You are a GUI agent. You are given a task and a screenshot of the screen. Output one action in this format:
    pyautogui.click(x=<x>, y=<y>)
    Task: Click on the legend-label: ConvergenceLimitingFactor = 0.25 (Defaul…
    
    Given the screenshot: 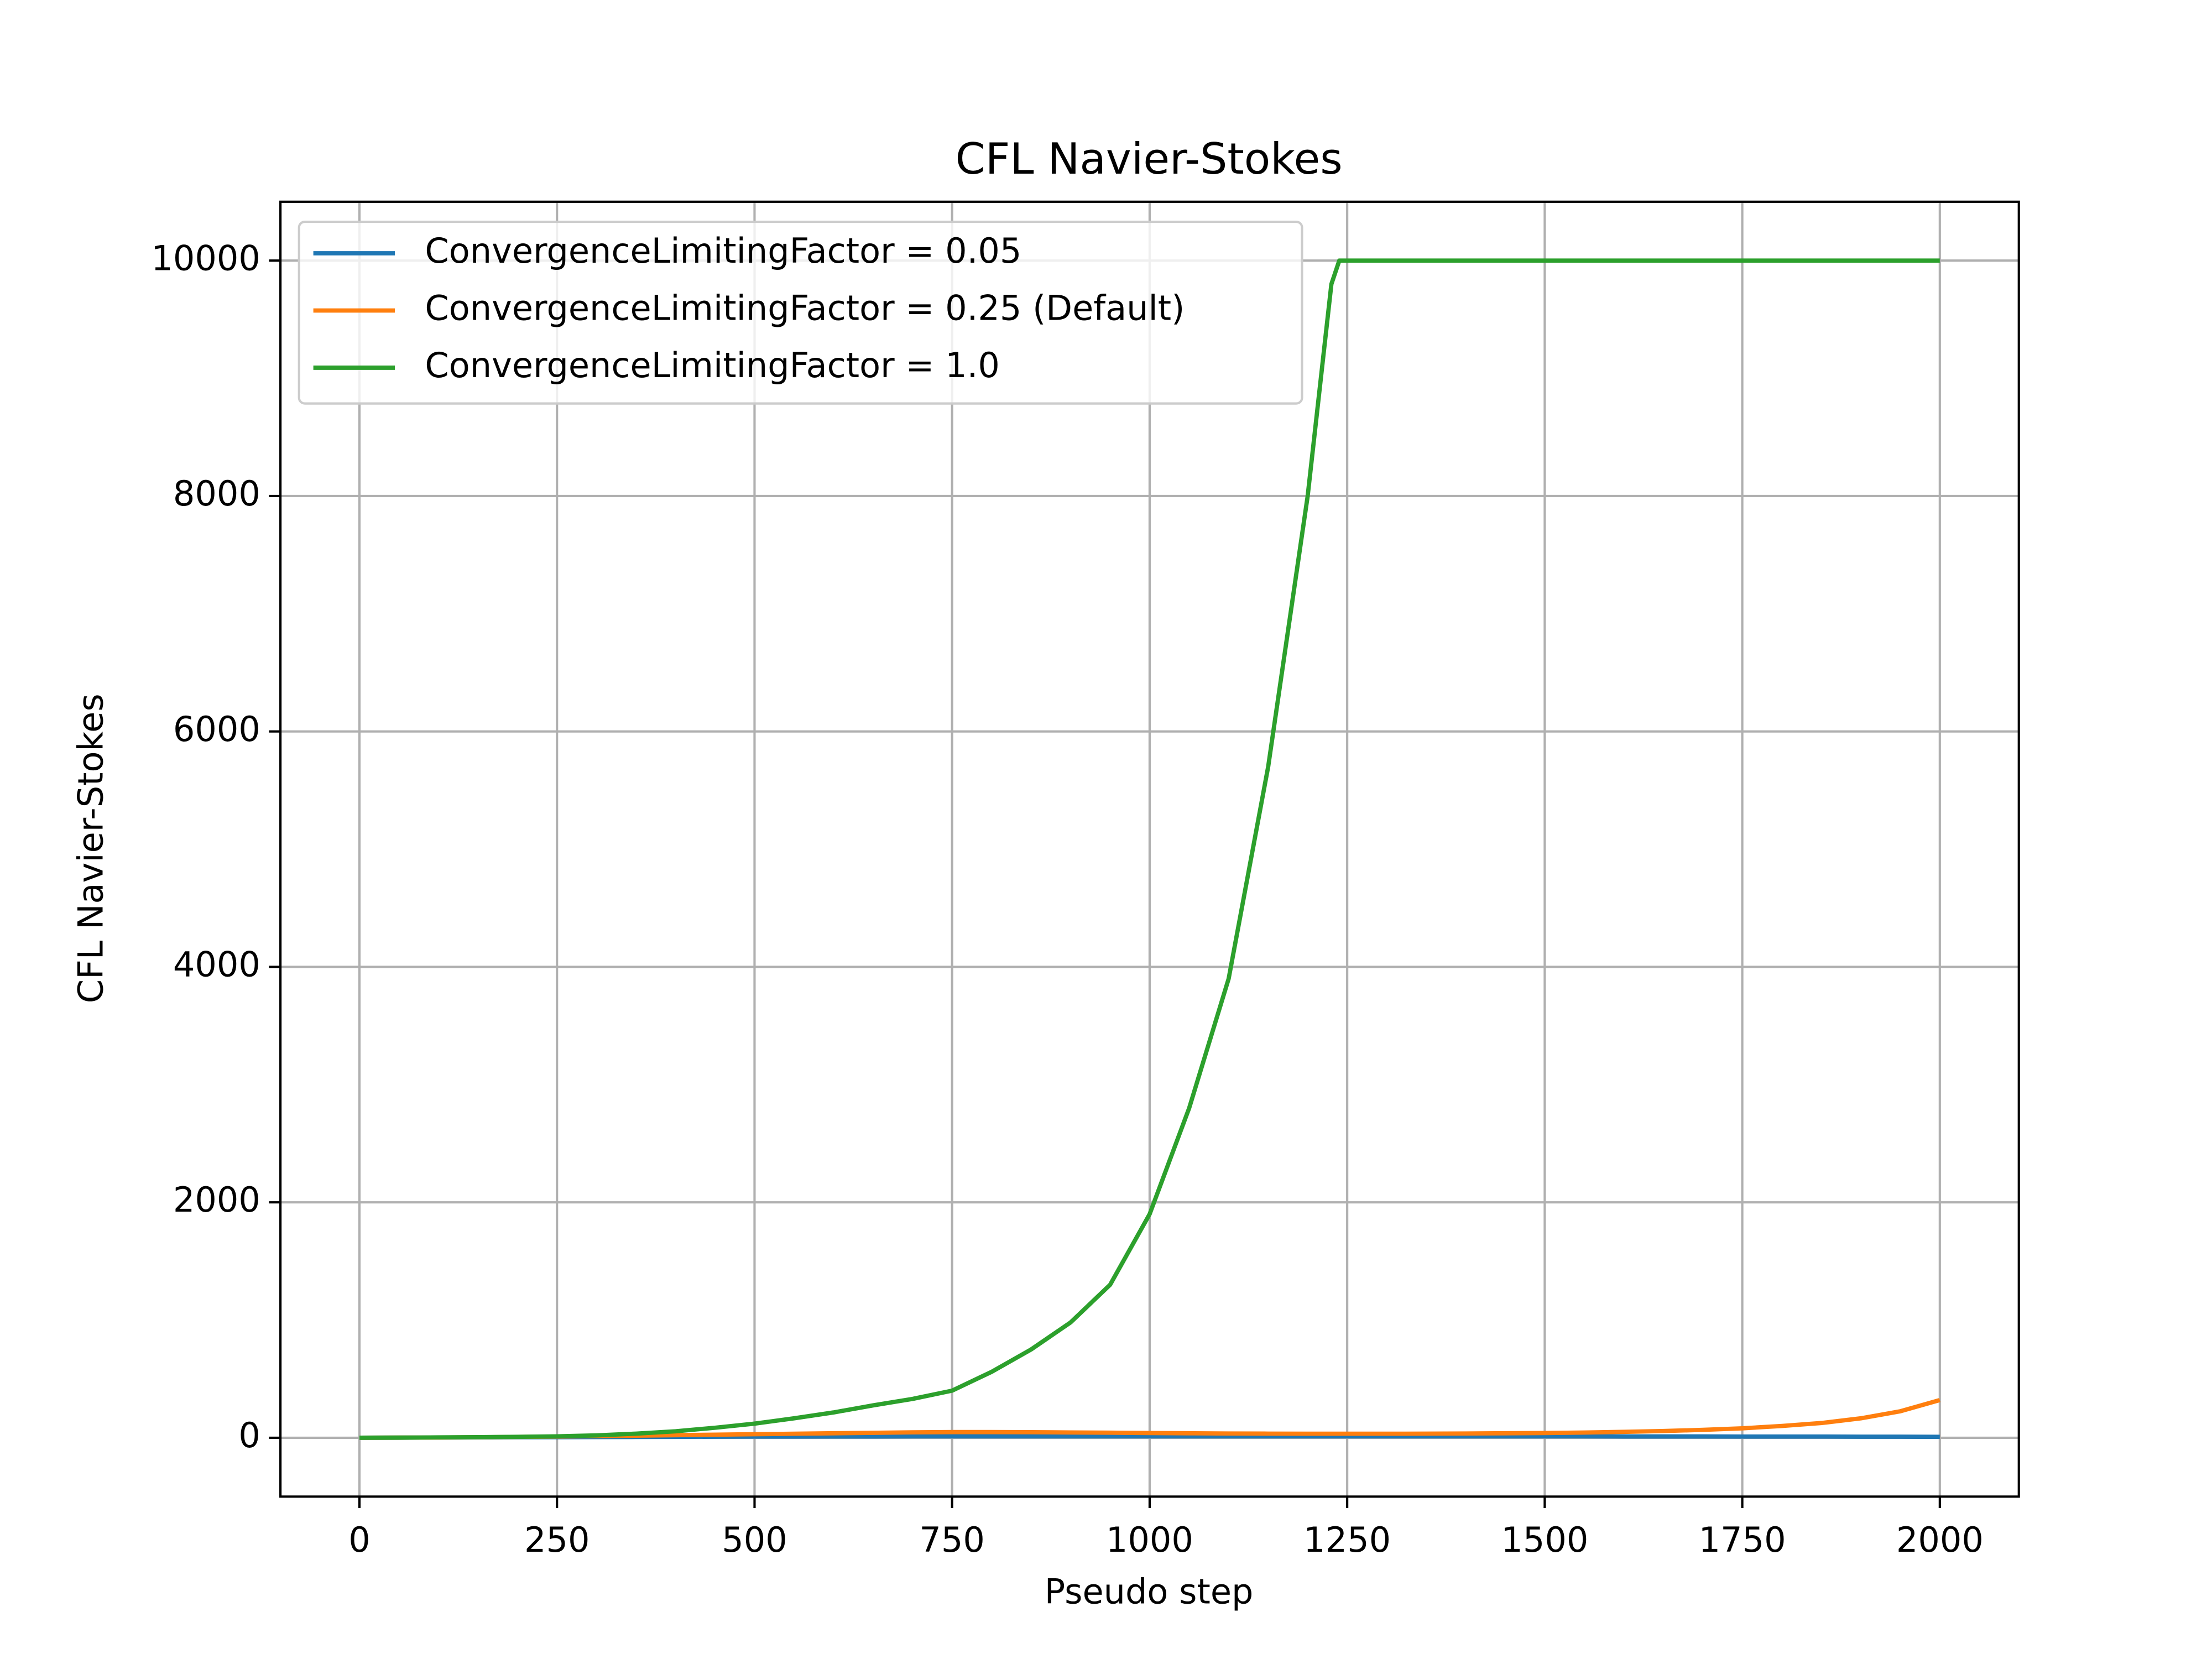 What is the action you would take?
    pyautogui.click(x=805, y=308)
    